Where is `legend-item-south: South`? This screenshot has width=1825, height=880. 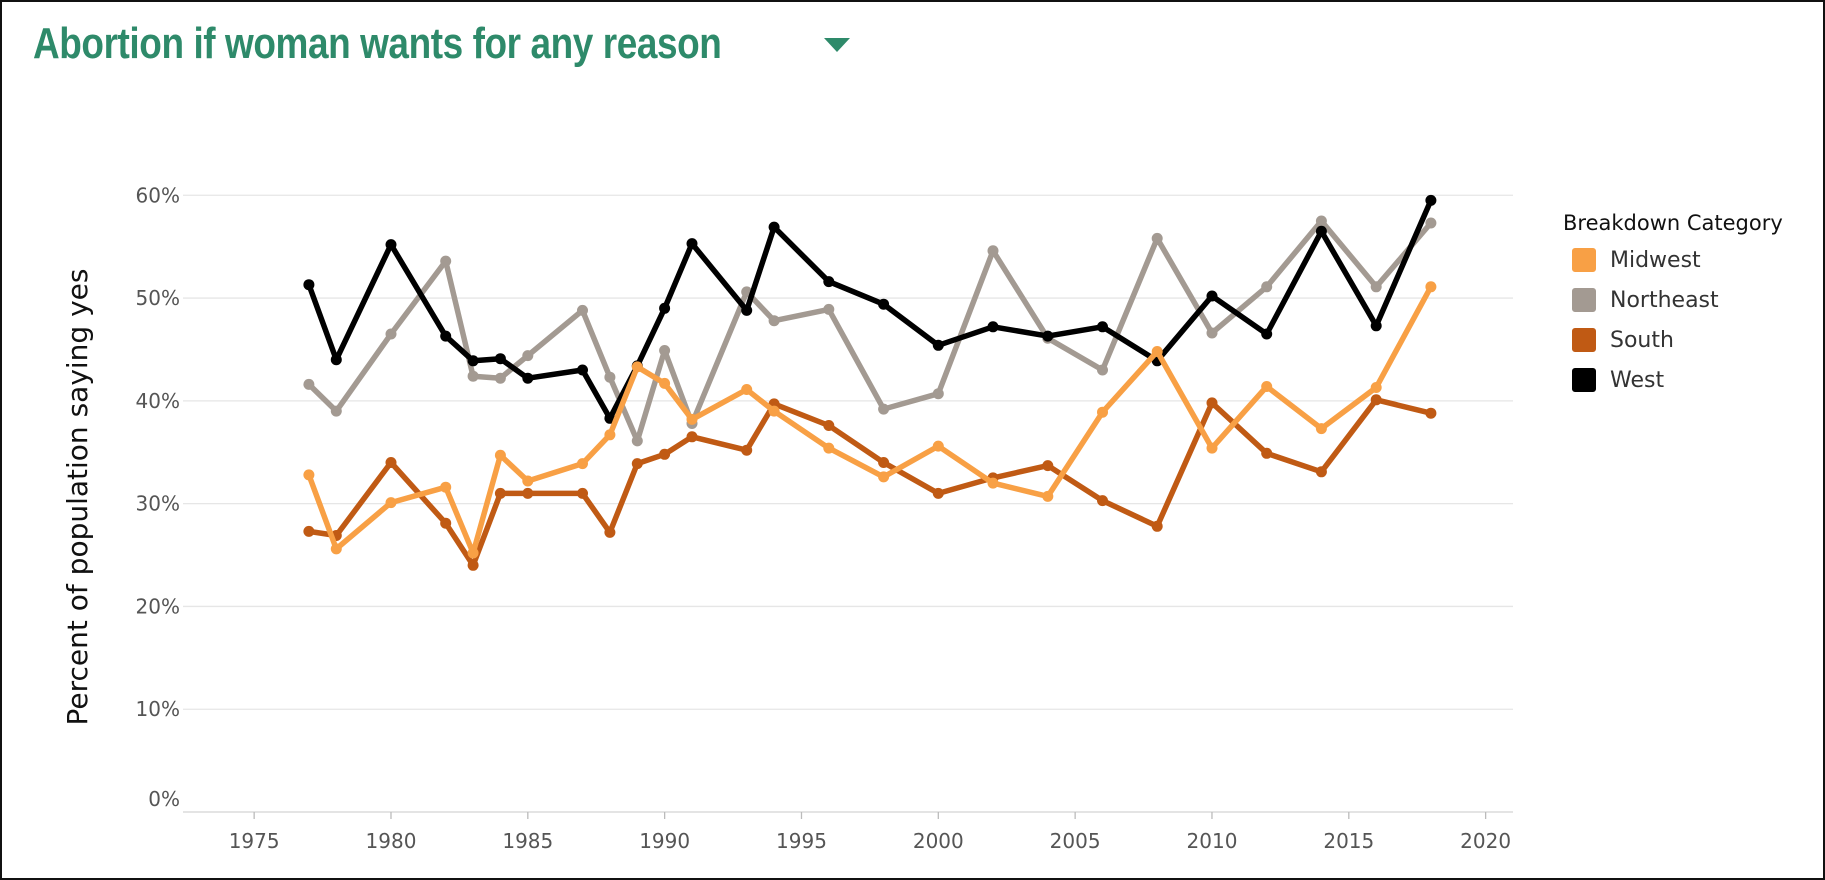 legend-item-south: South is located at coordinates (1688, 340).